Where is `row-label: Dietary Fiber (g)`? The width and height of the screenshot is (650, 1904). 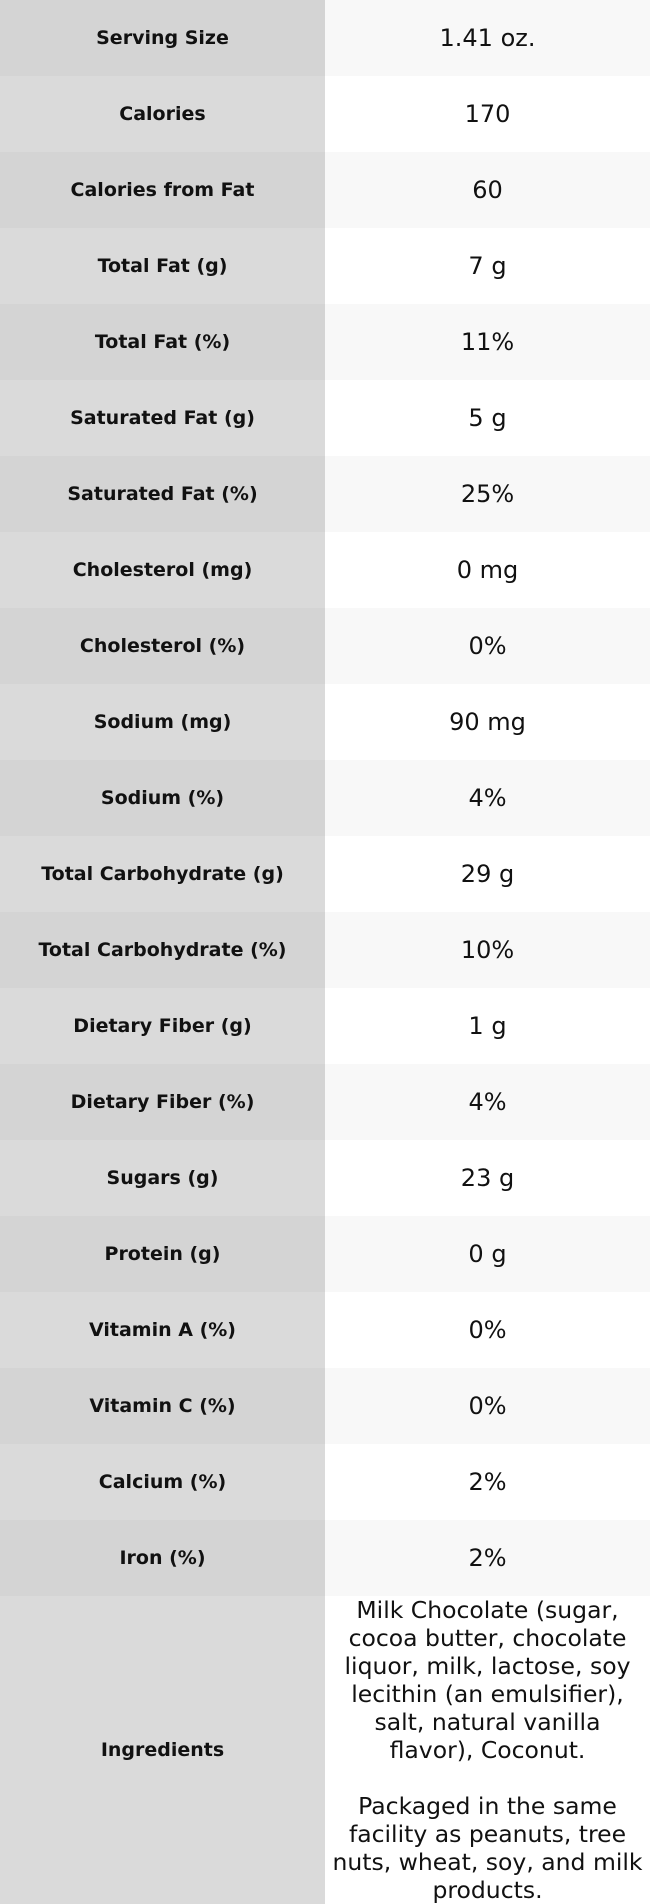
row-label: Dietary Fiber (g) is located at coordinates (162, 1026).